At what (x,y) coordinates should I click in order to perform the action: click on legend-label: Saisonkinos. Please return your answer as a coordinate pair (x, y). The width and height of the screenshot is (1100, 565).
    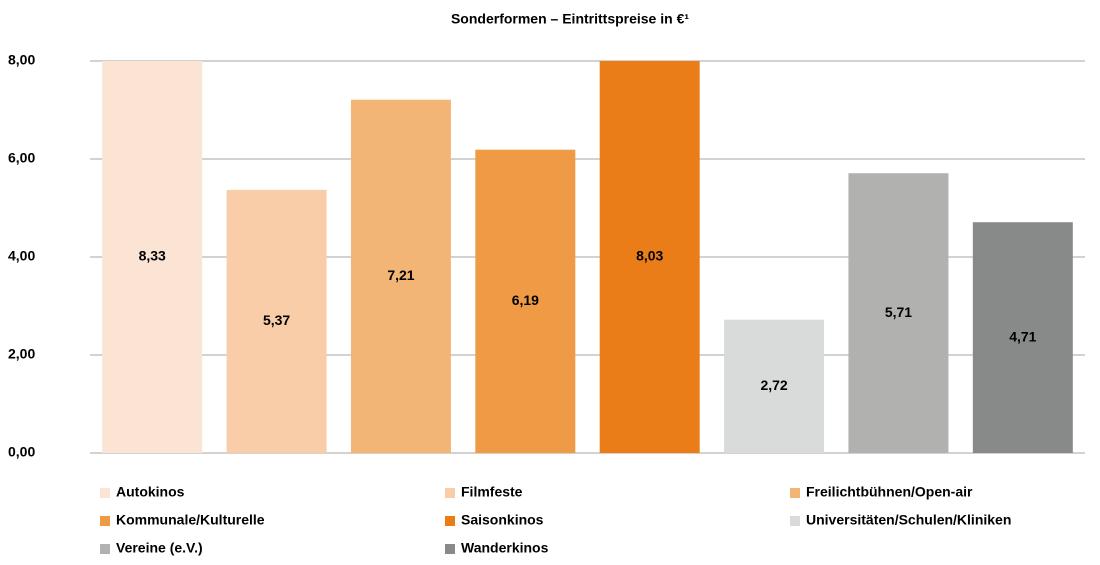
    Looking at the image, I should click on (502, 520).